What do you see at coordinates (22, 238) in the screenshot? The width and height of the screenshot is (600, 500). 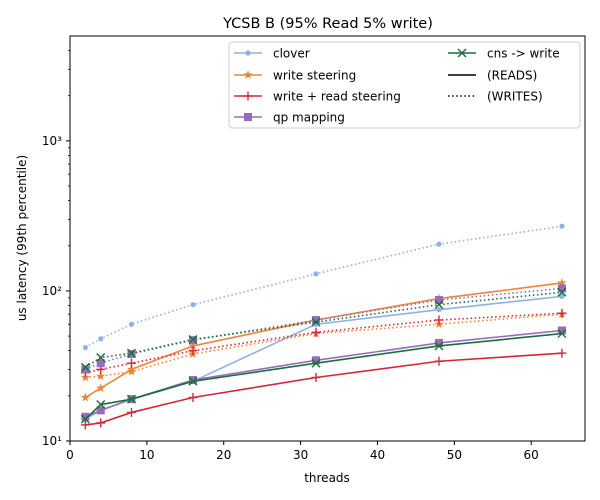 I see `y-axis-label: us latency (99th percentile)` at bounding box center [22, 238].